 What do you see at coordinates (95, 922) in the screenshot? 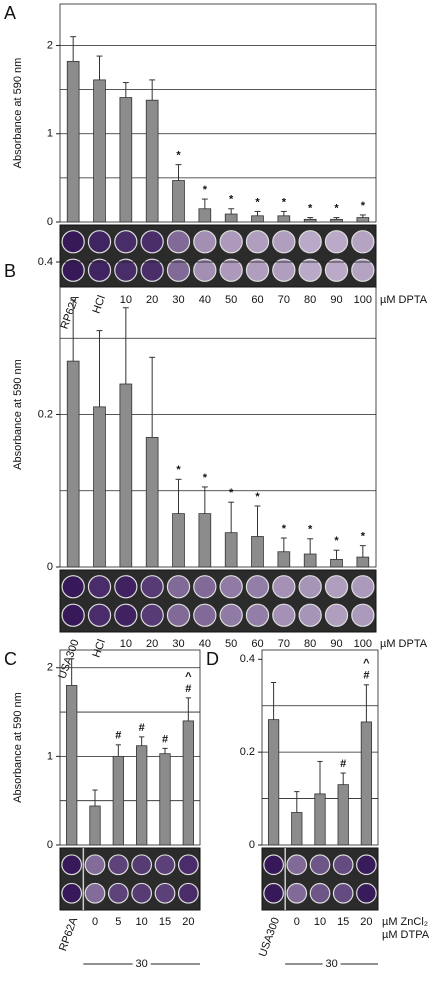
I see `x-tick-label: 0` at bounding box center [95, 922].